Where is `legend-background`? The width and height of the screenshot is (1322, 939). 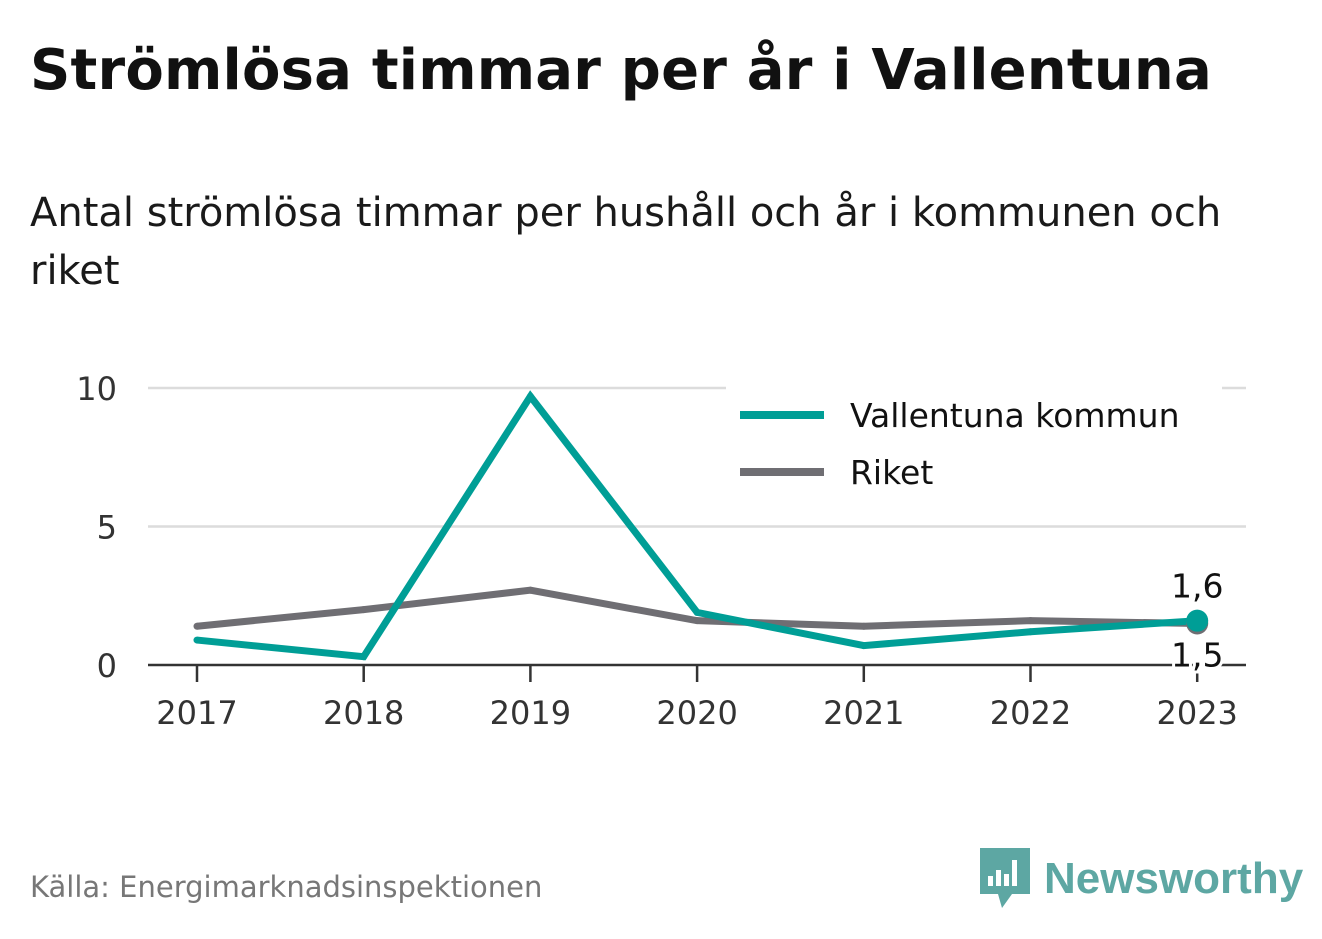
legend-background is located at coordinates (974, 443).